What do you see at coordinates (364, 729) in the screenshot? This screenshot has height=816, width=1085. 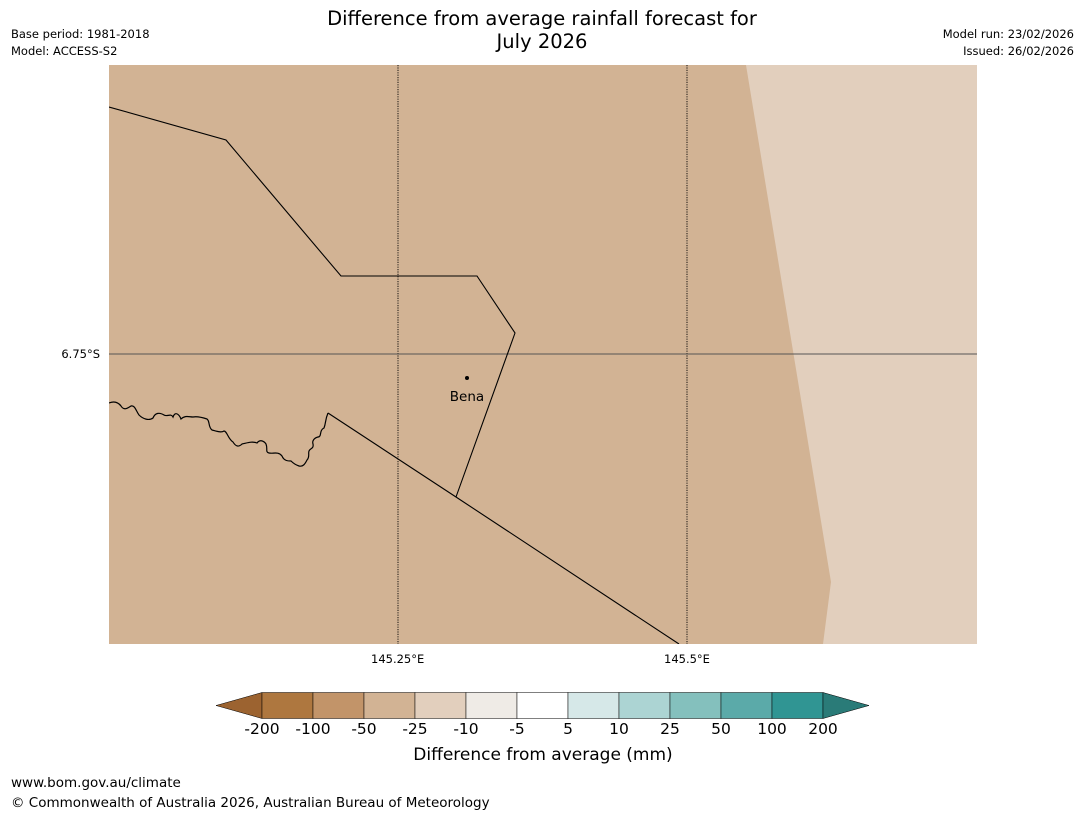 I see `colorbar-tick-label: -50` at bounding box center [364, 729].